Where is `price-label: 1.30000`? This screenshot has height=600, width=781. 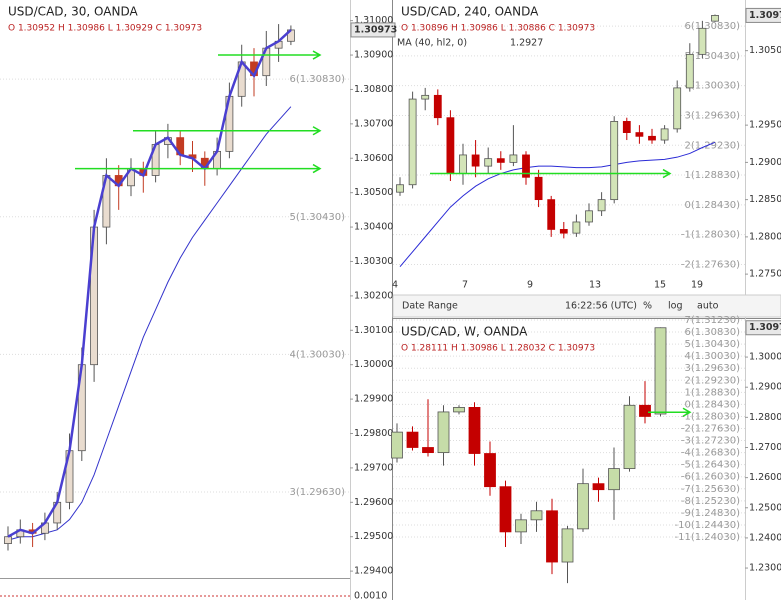 price-label: 1.30000 is located at coordinates (765, 357).